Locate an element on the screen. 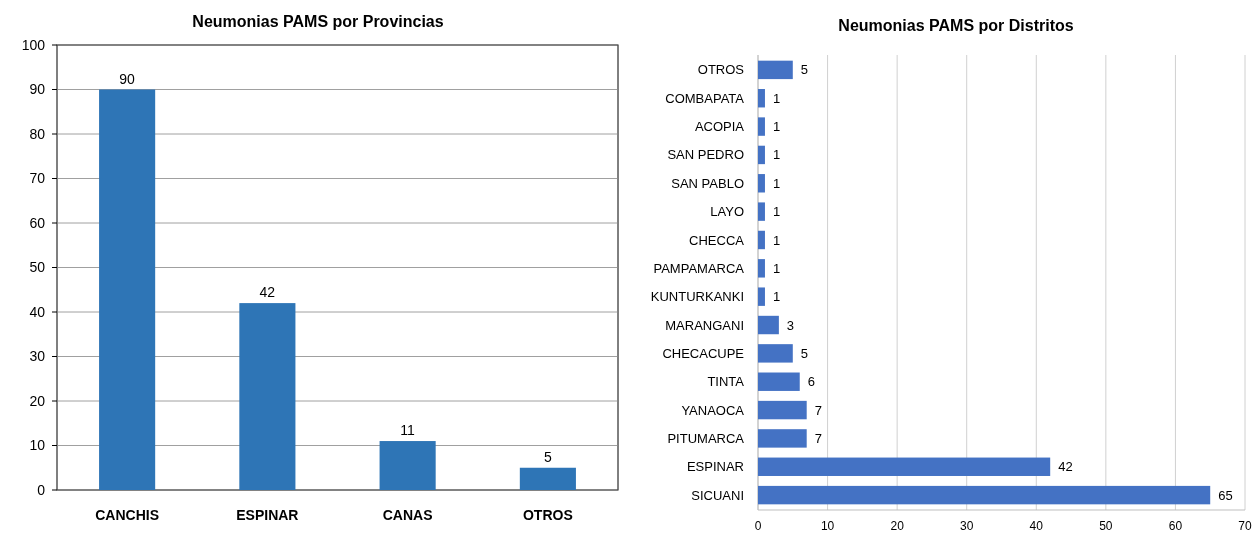  chart-title: Neumonias PAMS por Distritos is located at coordinates (956, 25).